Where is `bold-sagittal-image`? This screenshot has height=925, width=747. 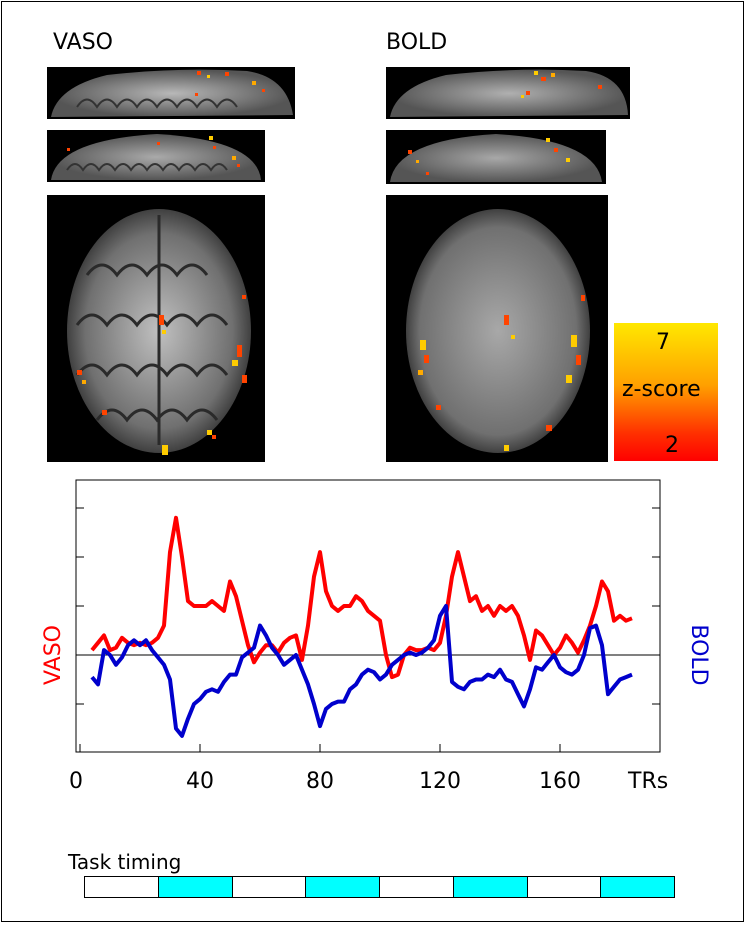
bold-sagittal-image is located at coordinates (508, 93).